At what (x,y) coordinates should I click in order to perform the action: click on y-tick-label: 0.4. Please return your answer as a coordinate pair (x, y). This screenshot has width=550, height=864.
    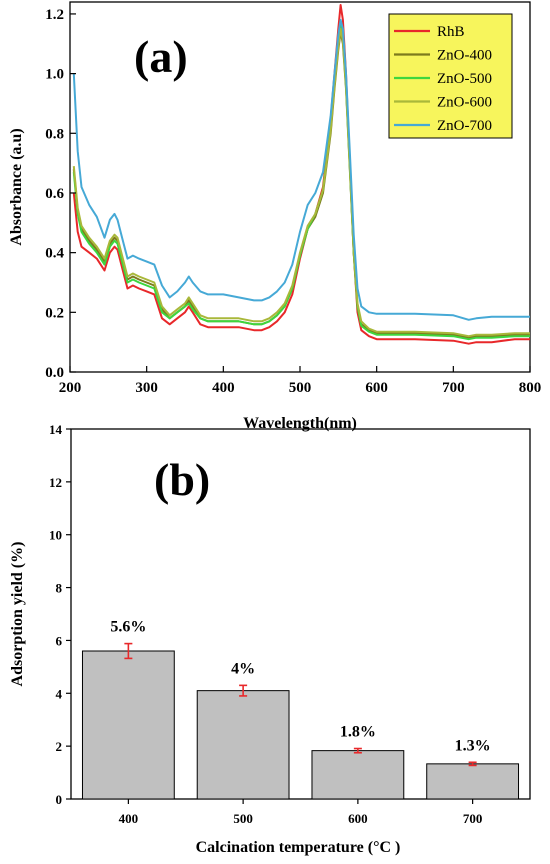
    Looking at the image, I should click on (54, 254).